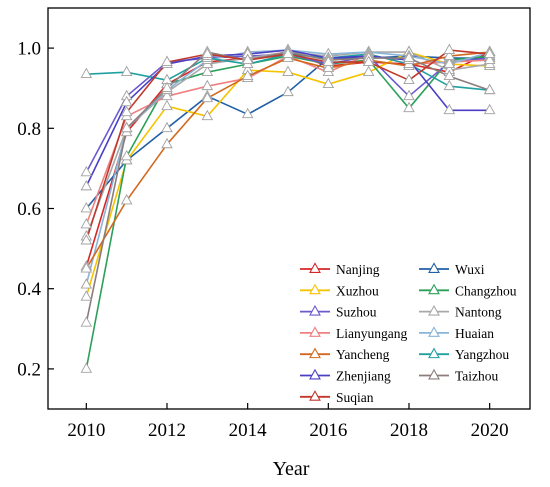  What do you see at coordinates (167, 430) in the screenshot?
I see `x-tick-label: 2012` at bounding box center [167, 430].